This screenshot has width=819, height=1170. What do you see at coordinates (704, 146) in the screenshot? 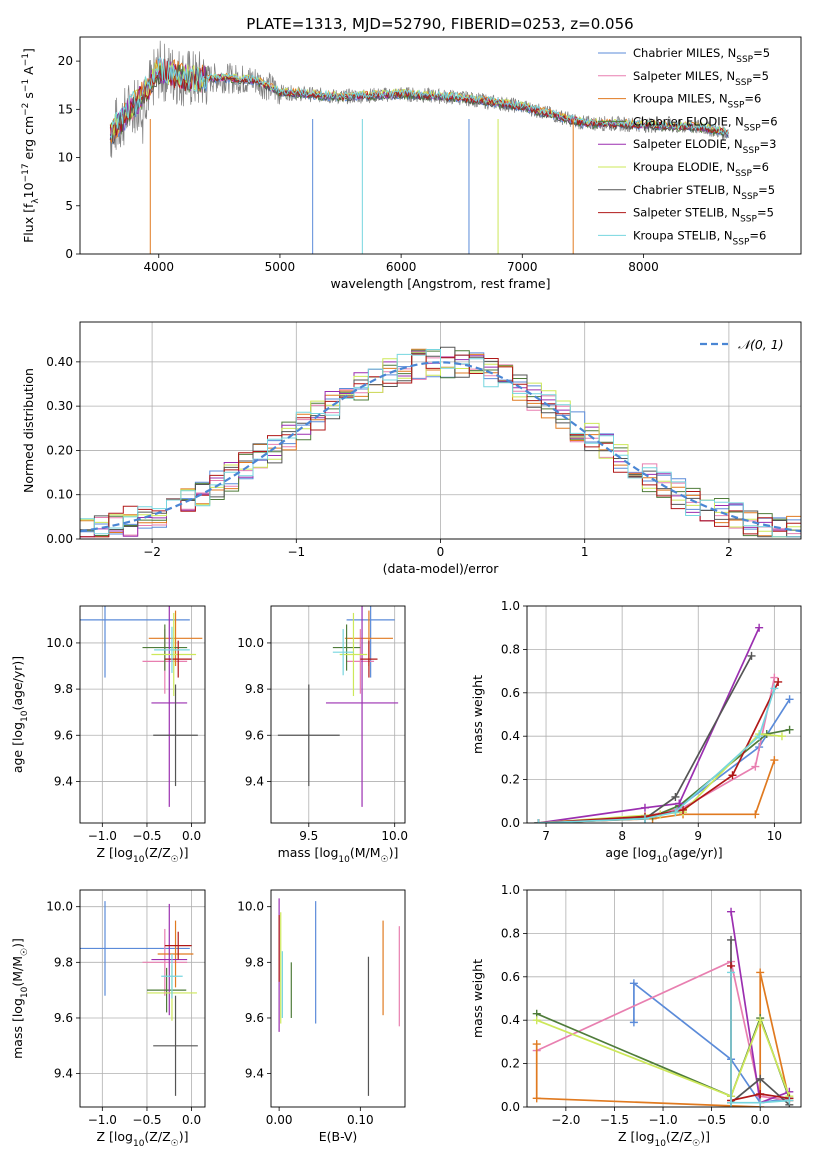
I see `legend-entry: Salpeter ELODIE, NSSP=3` at bounding box center [704, 146].